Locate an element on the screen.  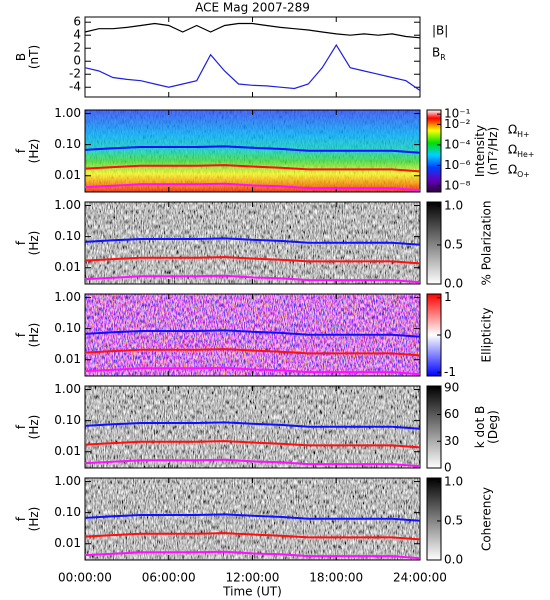
y-axis-label: (nT) is located at coordinates (34, 57).